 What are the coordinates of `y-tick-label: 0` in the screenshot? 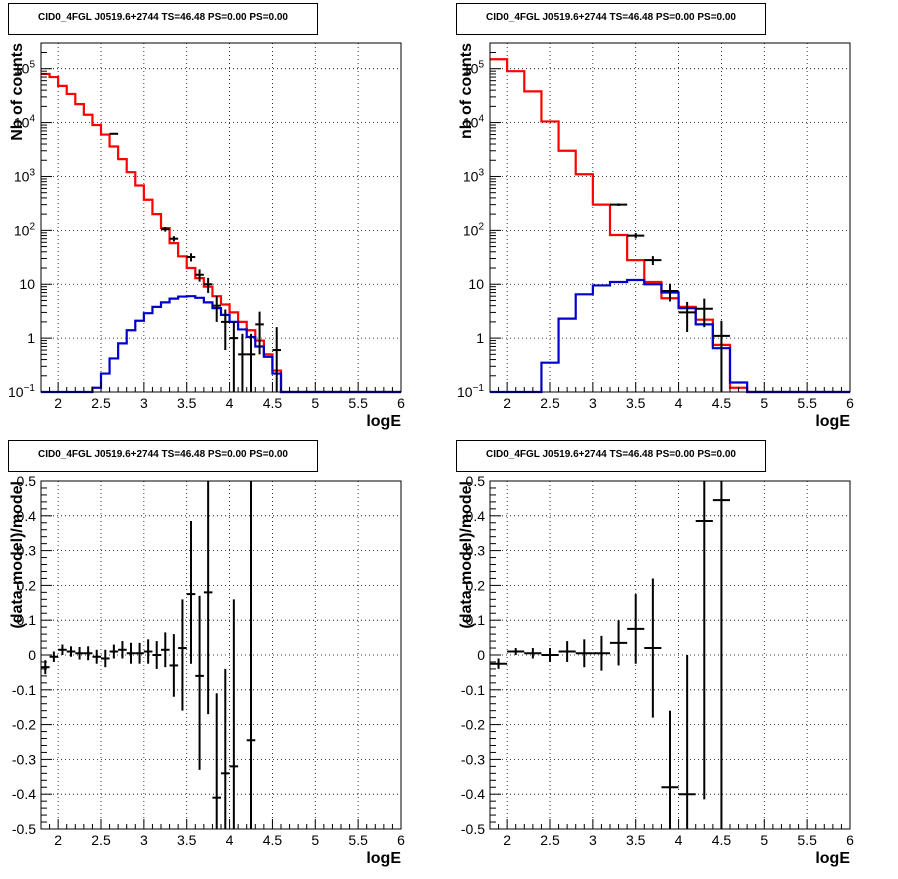 It's located at (481, 655).